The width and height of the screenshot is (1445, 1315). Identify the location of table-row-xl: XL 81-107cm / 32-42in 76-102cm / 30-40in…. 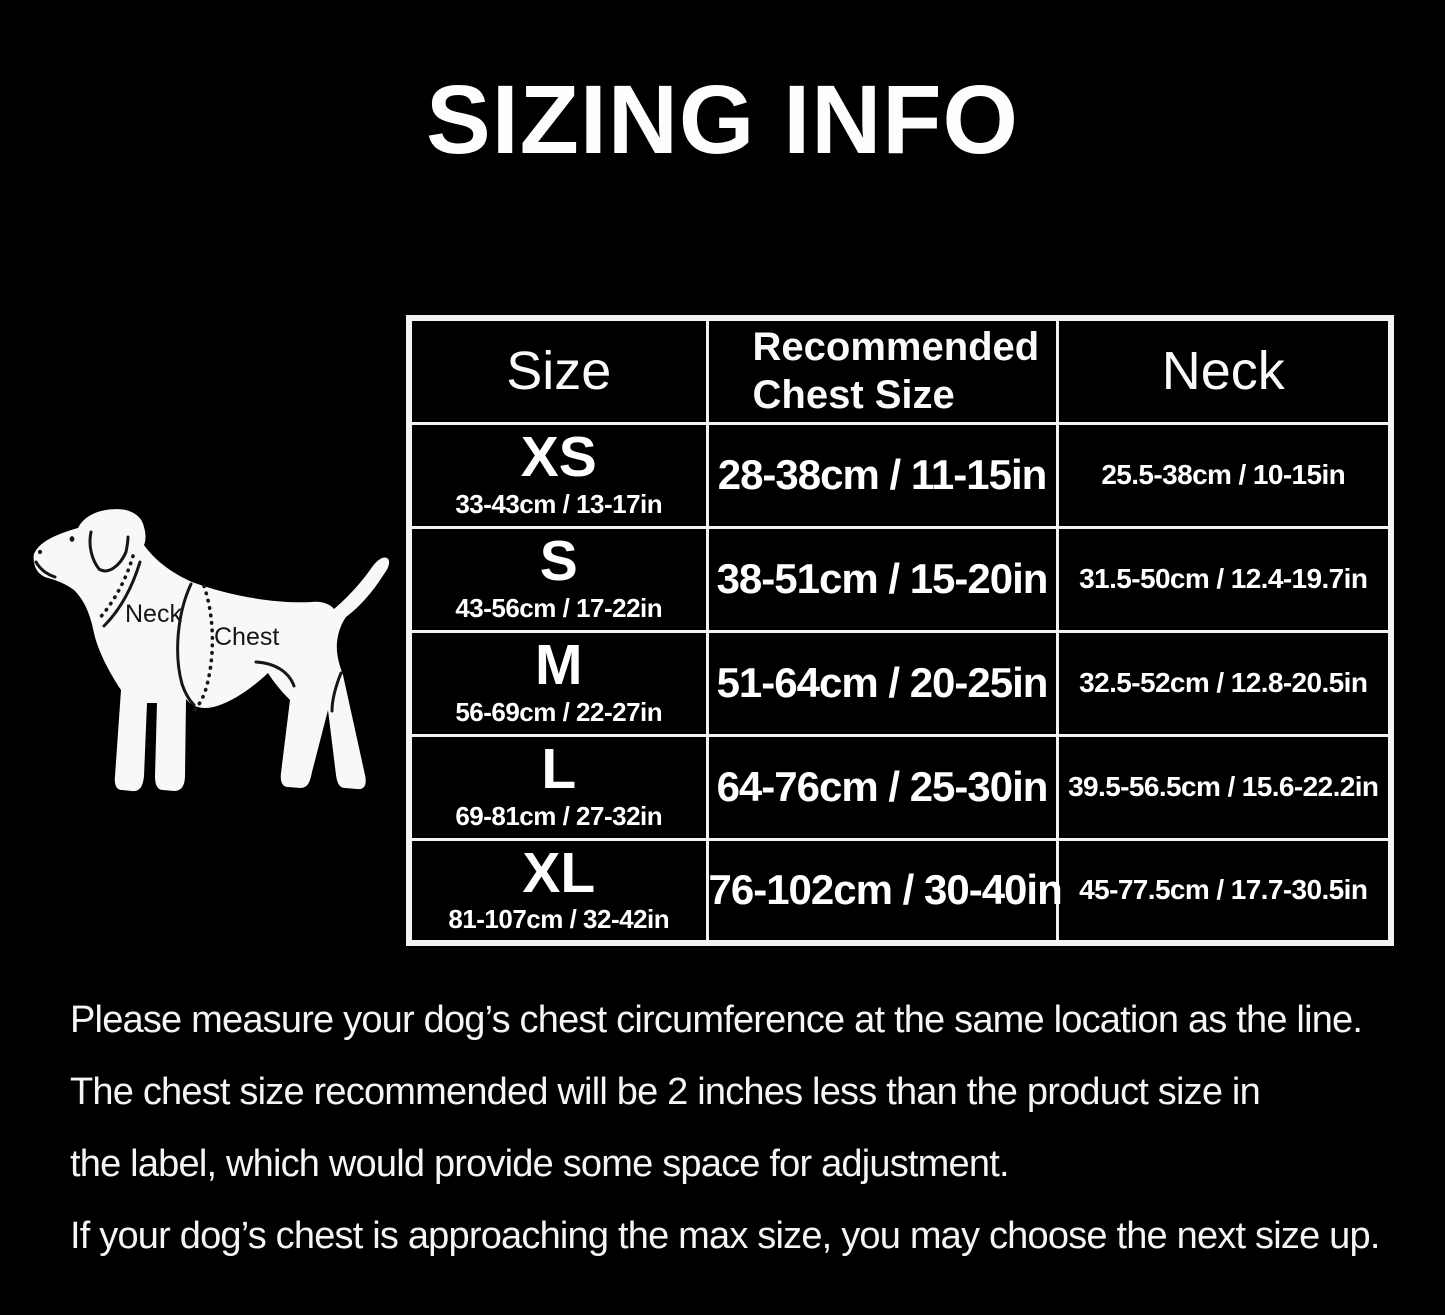
(900, 891).